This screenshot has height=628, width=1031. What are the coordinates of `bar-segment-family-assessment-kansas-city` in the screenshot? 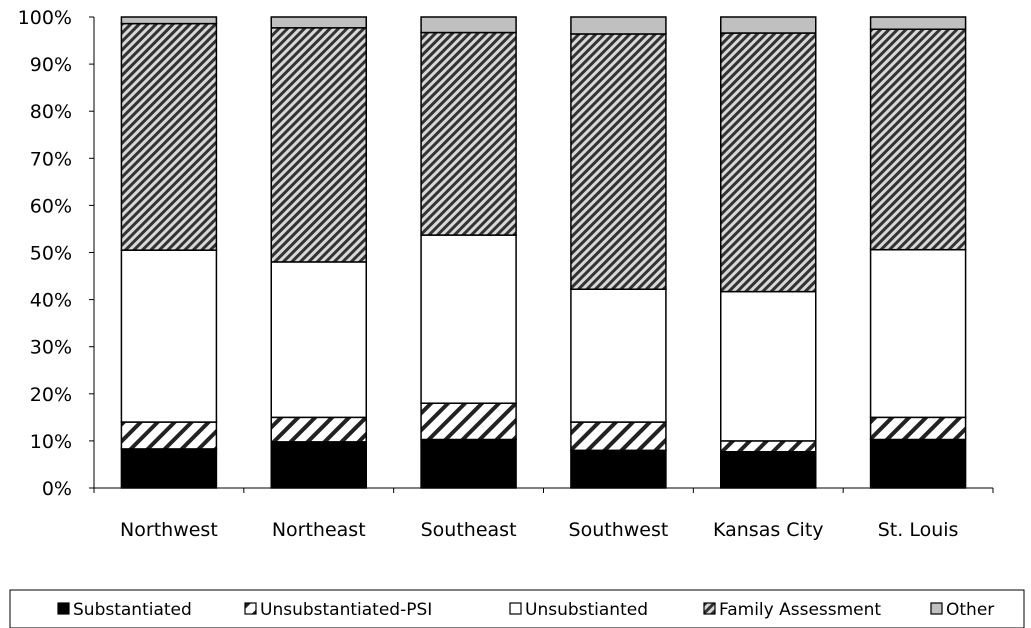 It's located at (768, 162).